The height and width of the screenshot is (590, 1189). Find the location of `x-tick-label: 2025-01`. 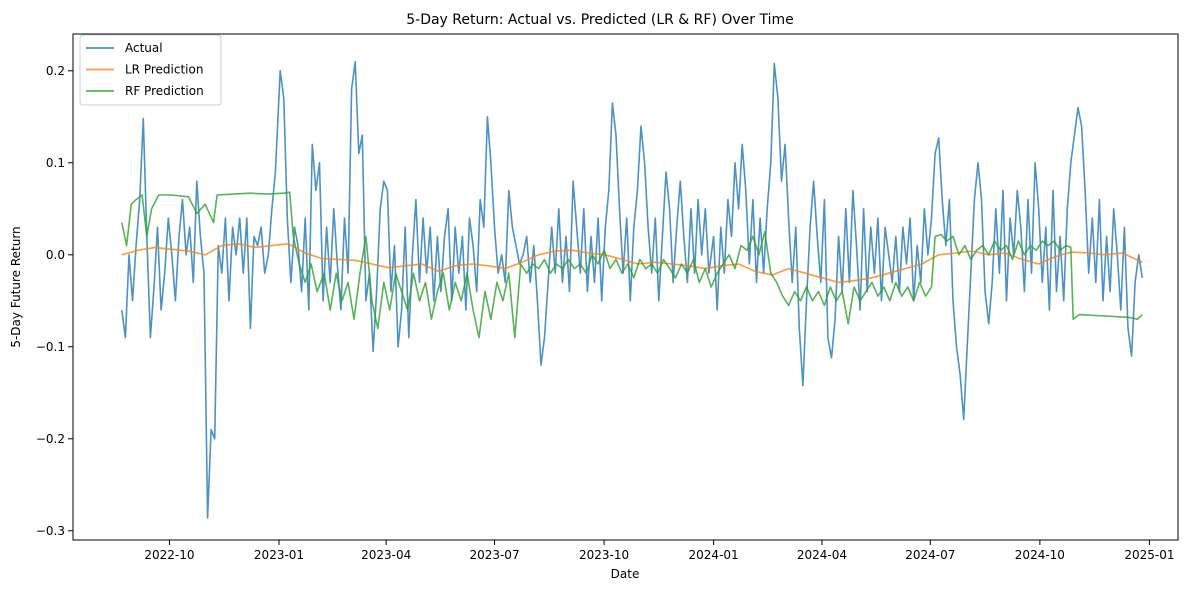

x-tick-label: 2025-01 is located at coordinates (1149, 555).